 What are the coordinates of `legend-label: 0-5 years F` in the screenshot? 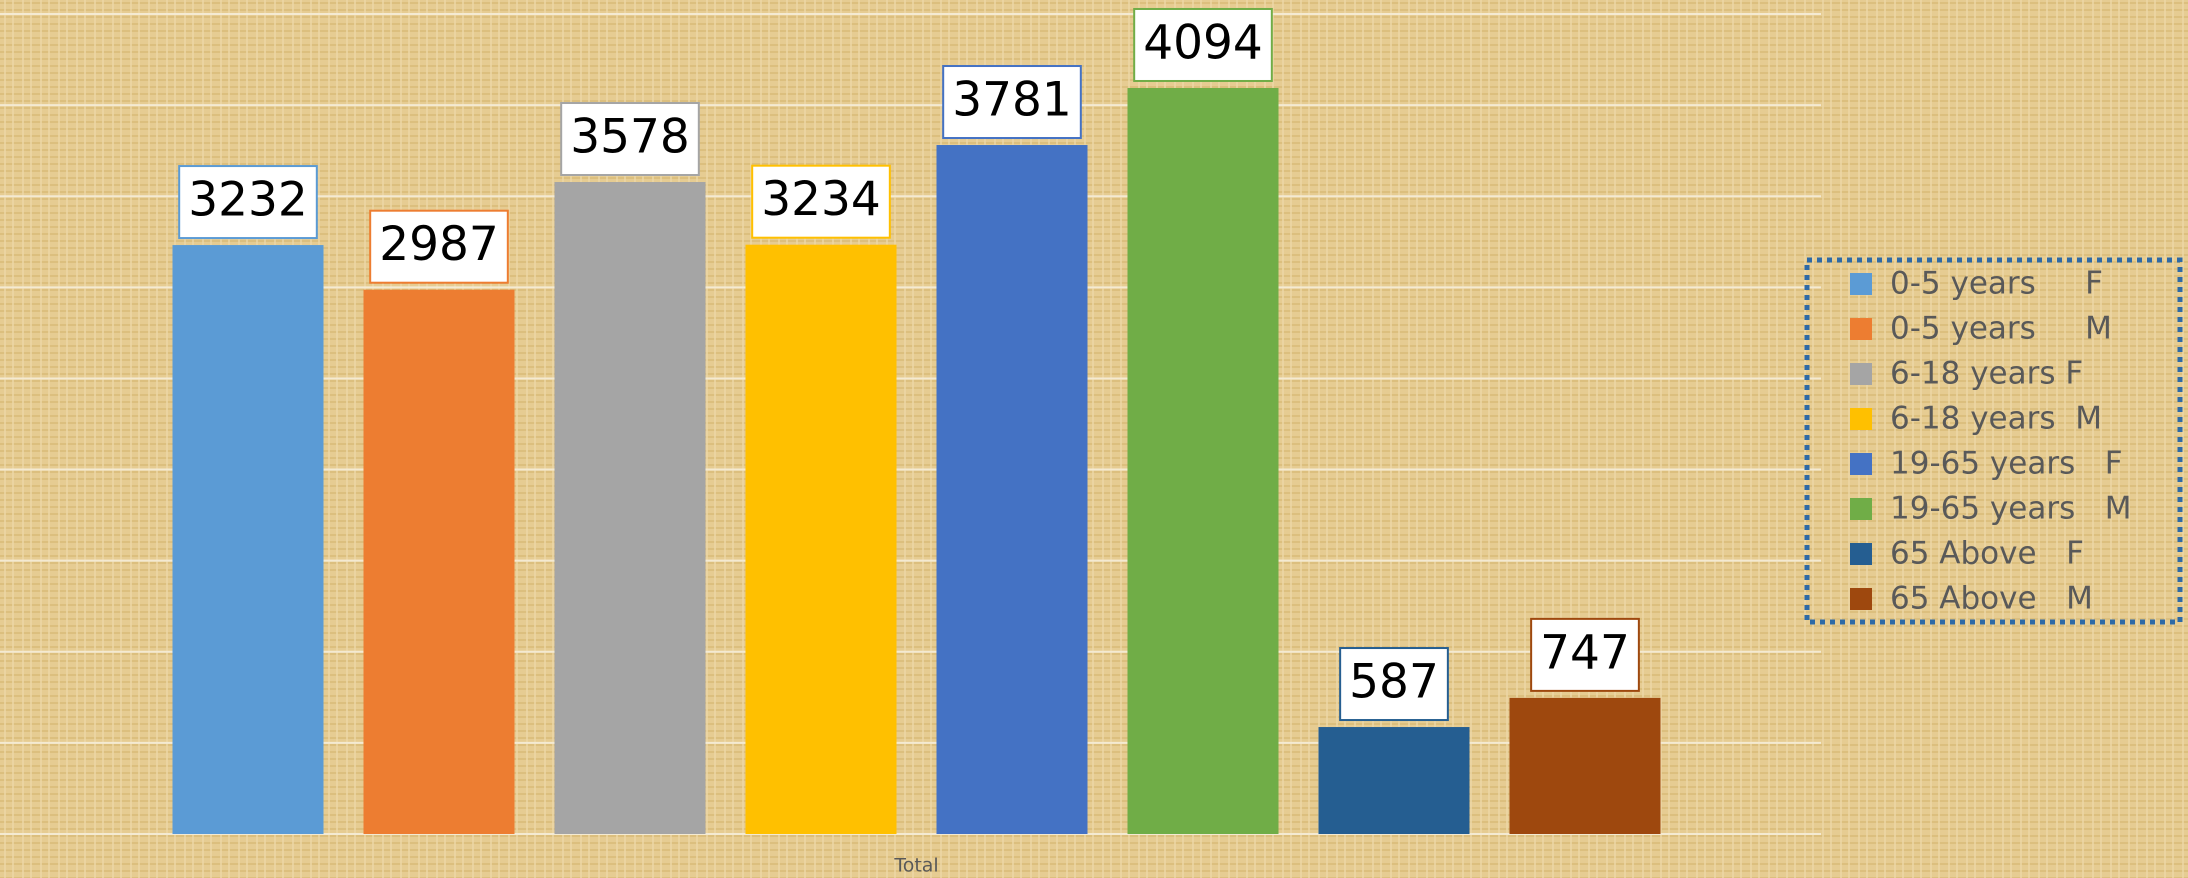 It's located at (1996, 284).